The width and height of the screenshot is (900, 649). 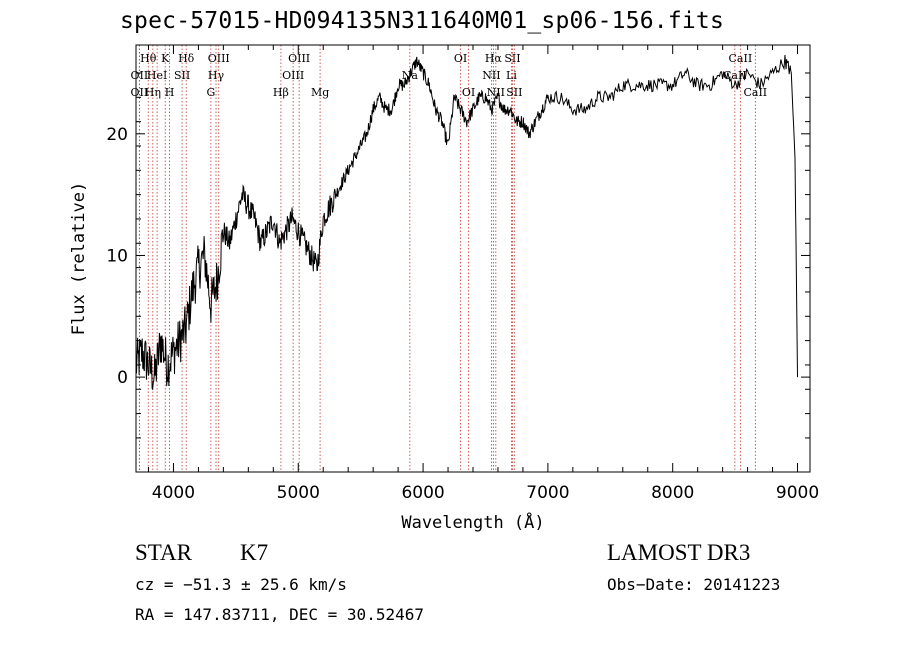 What do you see at coordinates (153, 92) in the screenshot?
I see `line-label-3: Hη` at bounding box center [153, 92].